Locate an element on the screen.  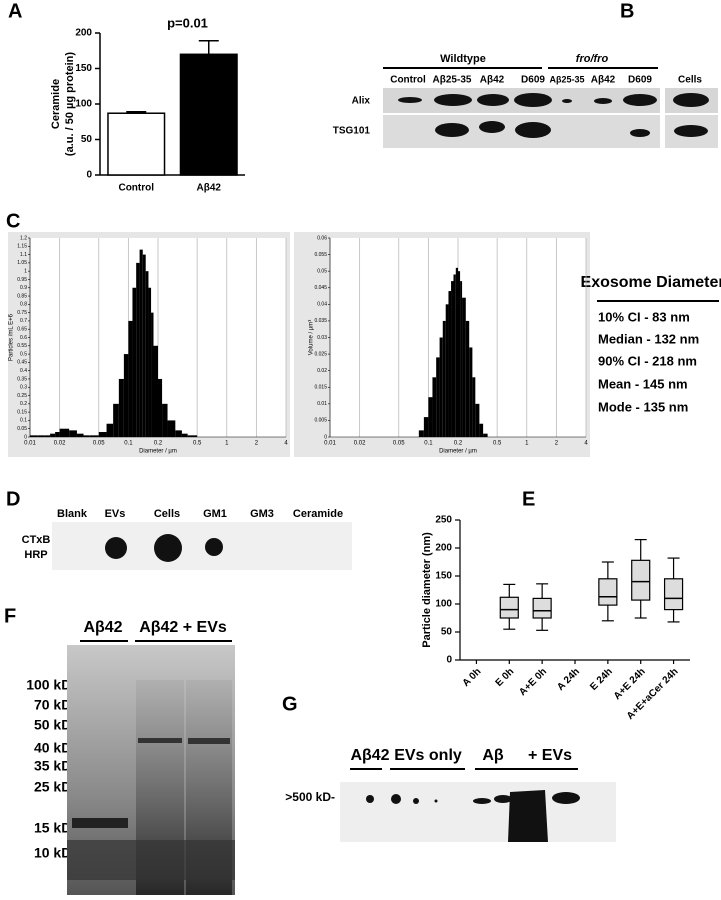
y-tick-label: 0.7 is located at coordinates (23, 321).